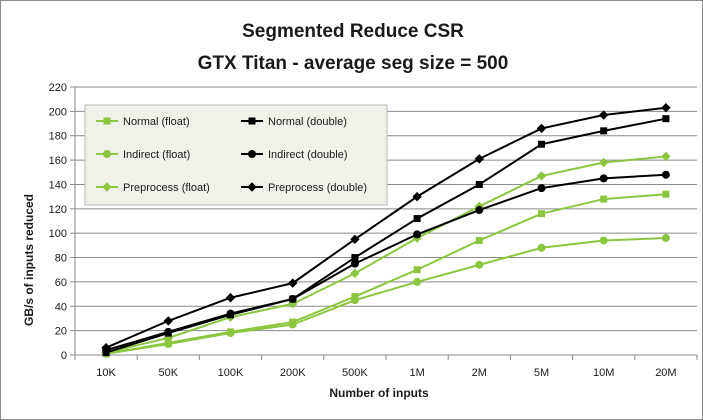 This screenshot has width=703, height=420. I want to click on y-tick-label: 40, so click(61, 307).